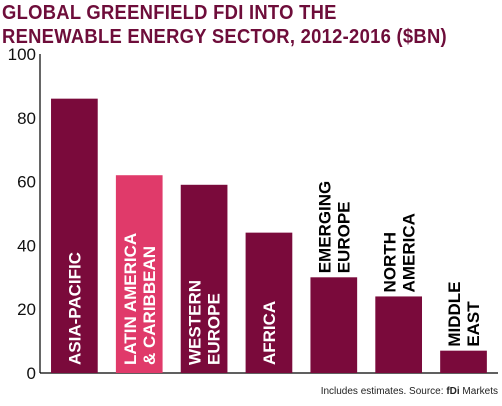  Describe the element at coordinates (26, 118) in the screenshot. I see `y-tick-label: 80` at that location.